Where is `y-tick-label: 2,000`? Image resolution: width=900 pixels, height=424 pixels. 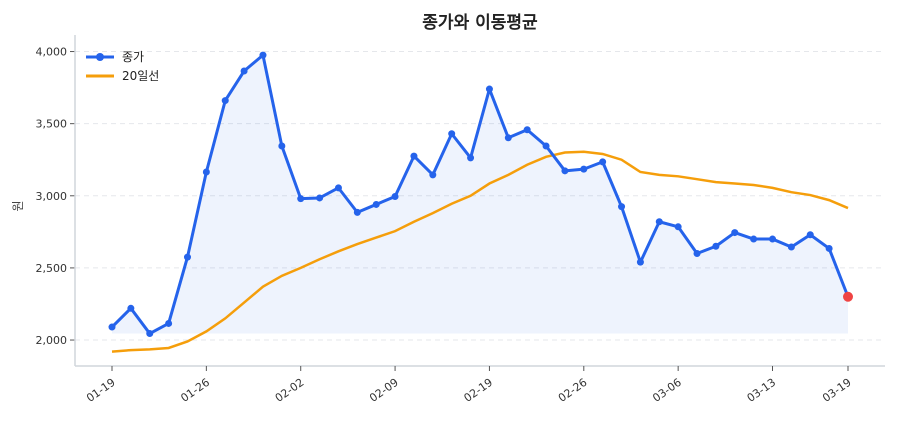 y-tick-label: 2,000 is located at coordinates (52, 340).